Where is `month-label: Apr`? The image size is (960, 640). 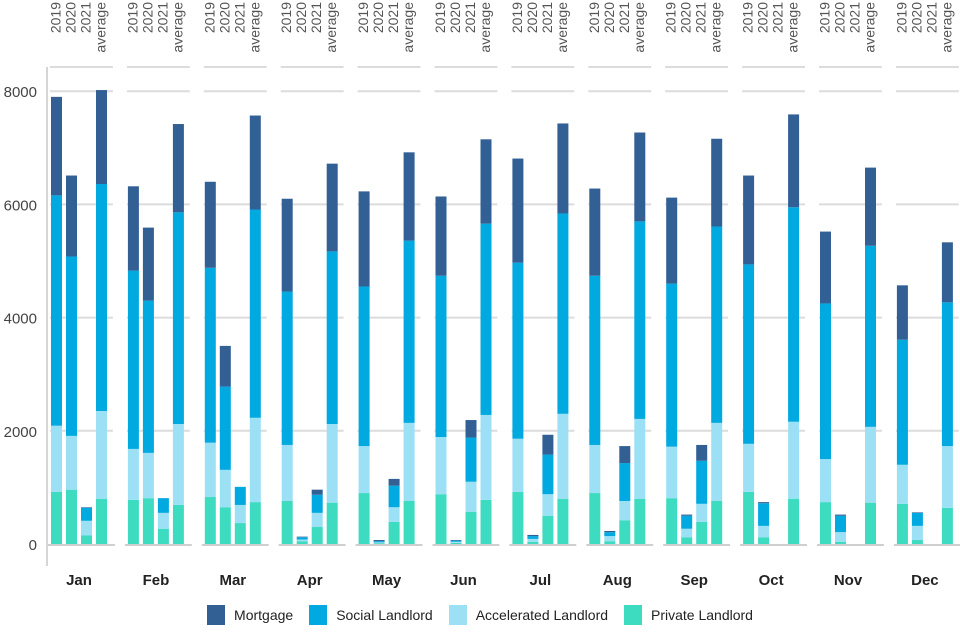
month-label: Apr is located at coordinates (310, 580).